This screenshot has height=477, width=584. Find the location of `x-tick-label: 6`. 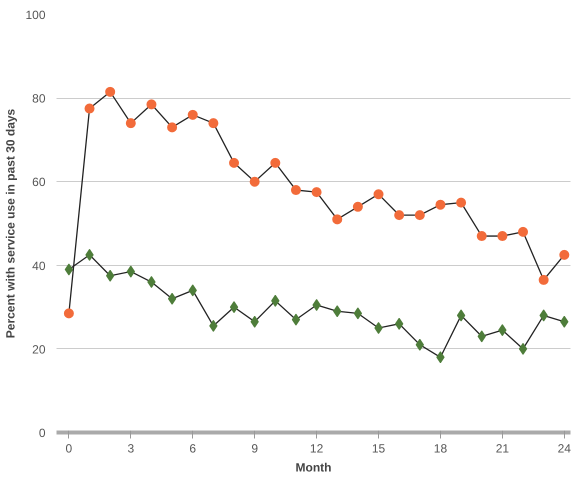

x-tick-label: 6 is located at coordinates (192, 449).